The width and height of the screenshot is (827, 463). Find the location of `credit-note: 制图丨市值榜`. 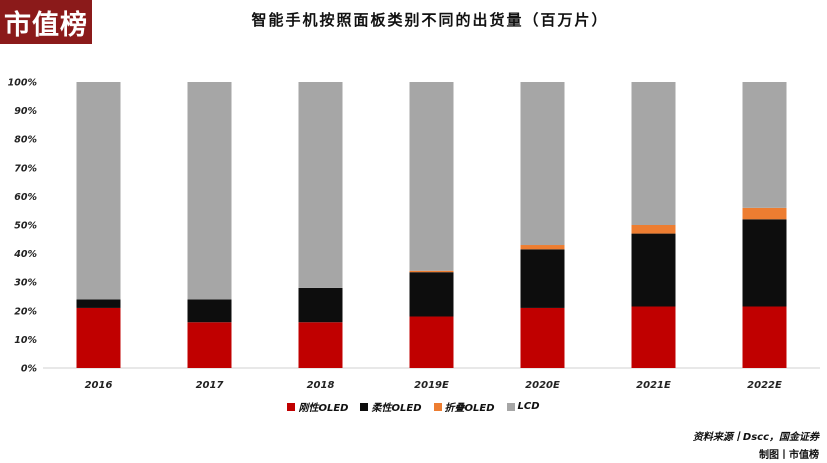

credit-note: 制图丨市值榜 is located at coordinates (789, 455).